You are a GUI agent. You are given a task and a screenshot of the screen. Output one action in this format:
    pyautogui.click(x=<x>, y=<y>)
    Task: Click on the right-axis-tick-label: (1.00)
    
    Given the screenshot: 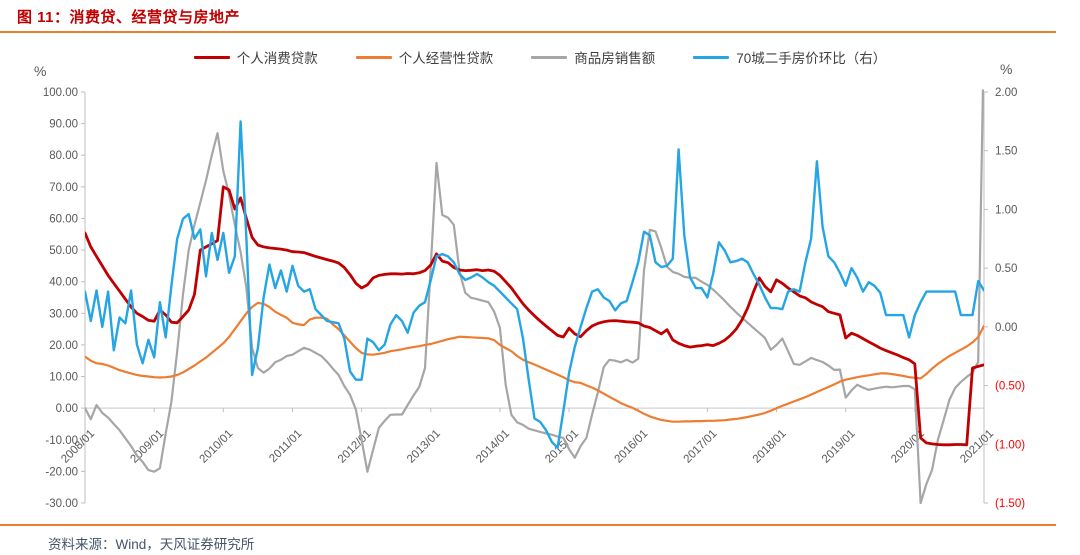 What is the action you would take?
    pyautogui.click(x=1010, y=445)
    